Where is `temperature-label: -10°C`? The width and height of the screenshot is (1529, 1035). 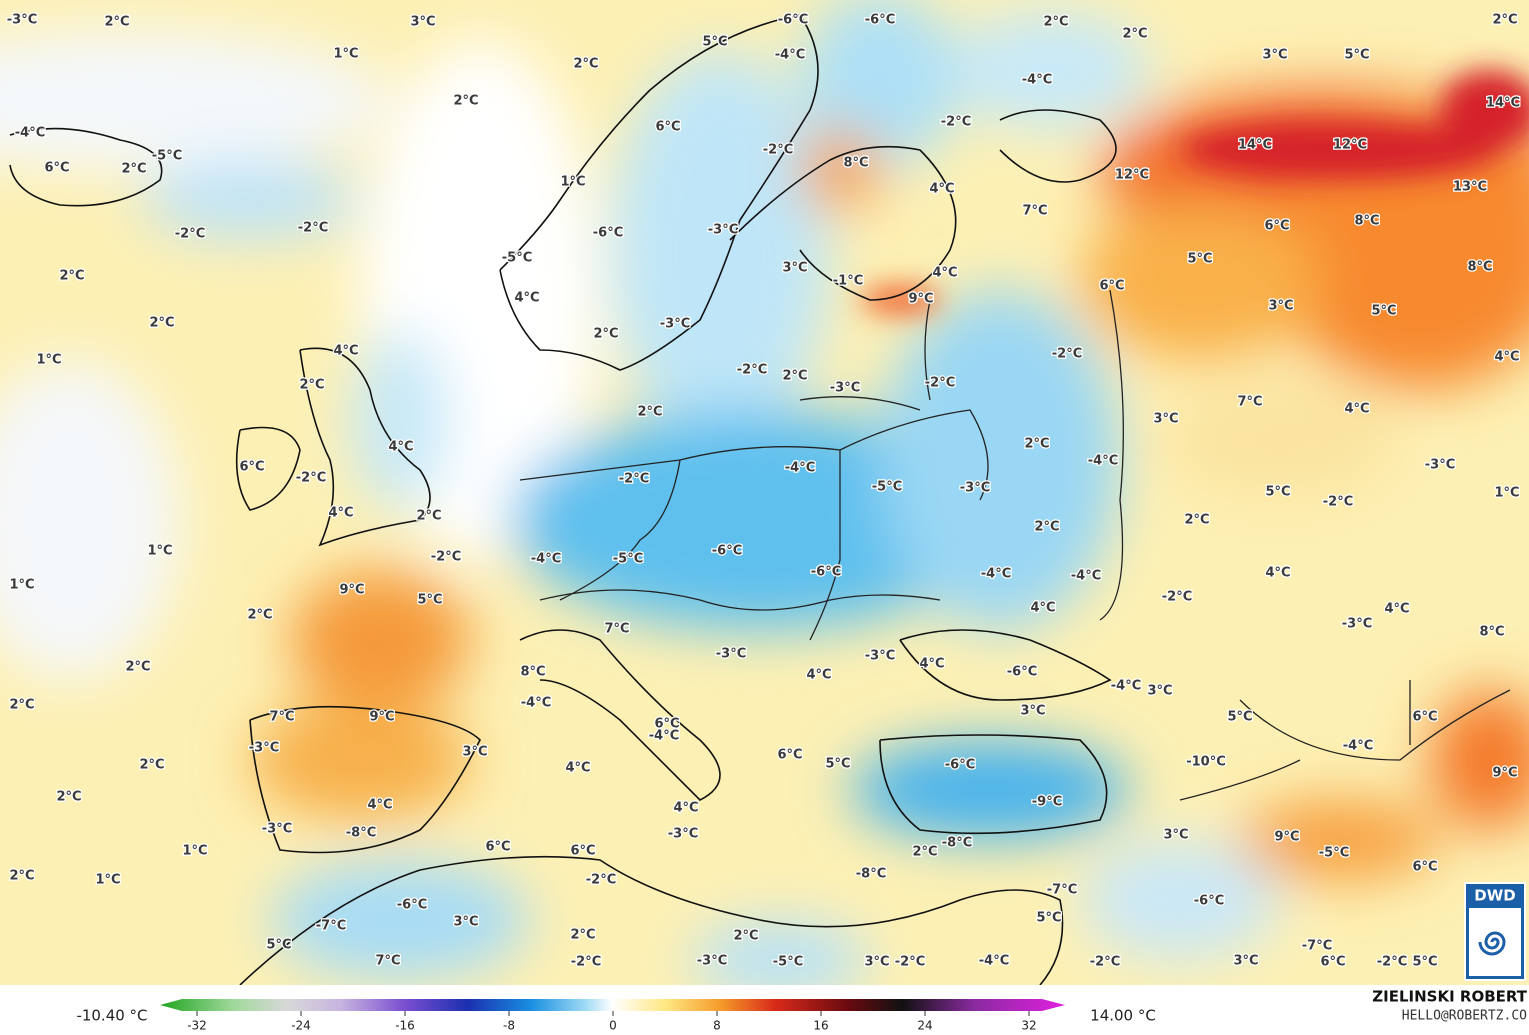
temperature-label: -10°C is located at coordinates (1206, 762).